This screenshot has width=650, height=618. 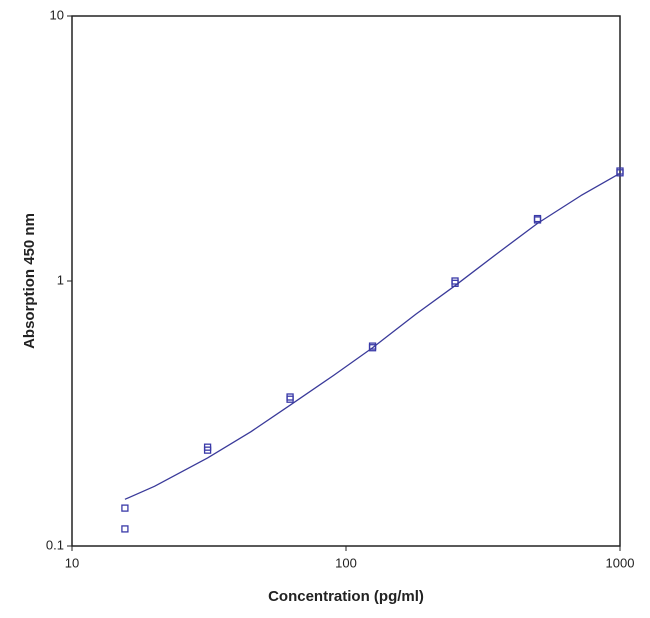 I want to click on x-axis-title: Concentration (pg/ml), so click(x=346, y=596).